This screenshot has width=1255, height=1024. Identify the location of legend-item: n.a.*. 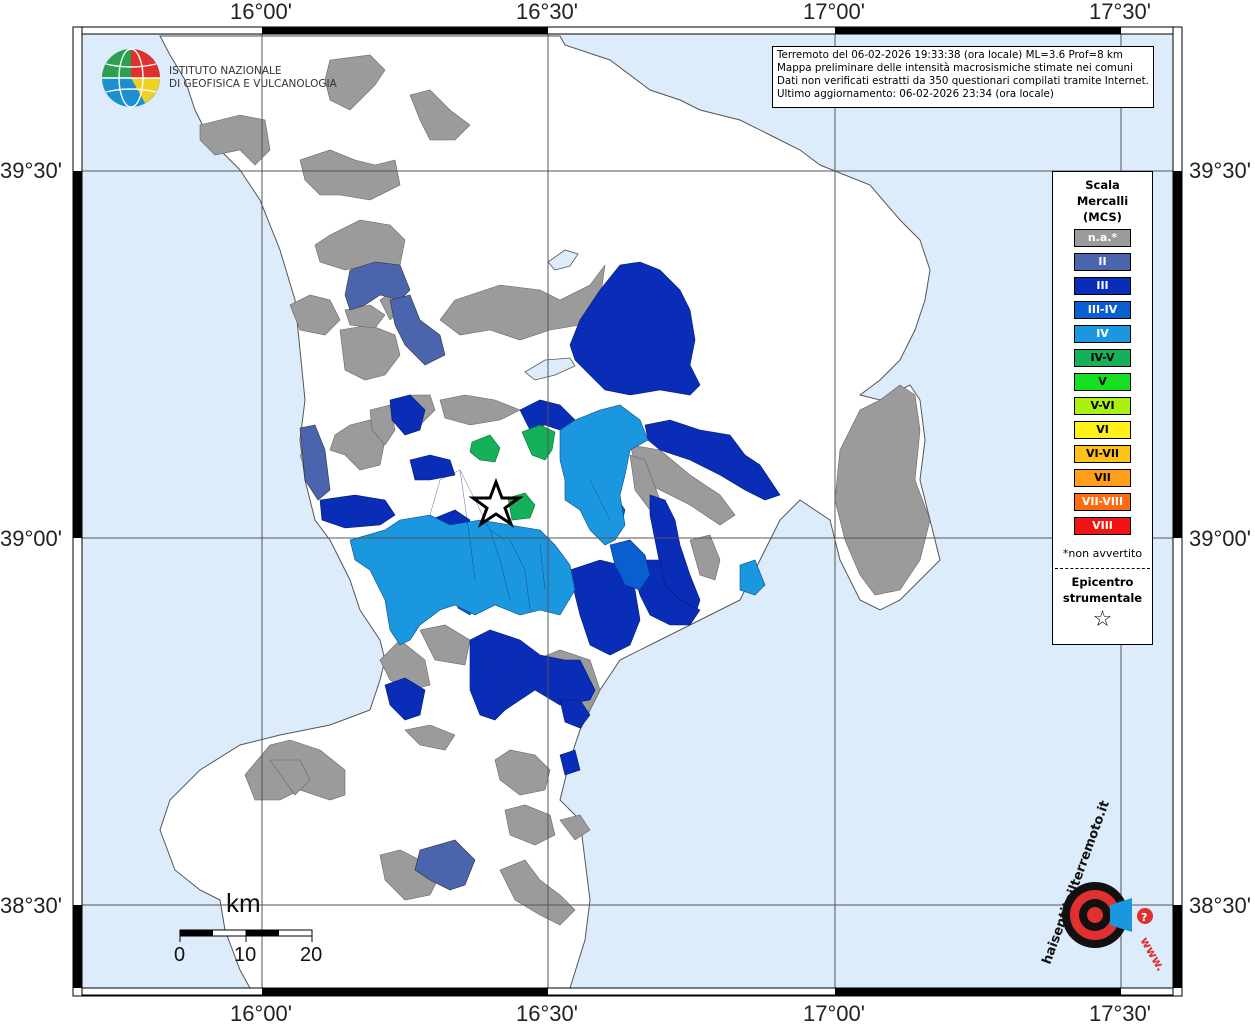
(1102, 238).